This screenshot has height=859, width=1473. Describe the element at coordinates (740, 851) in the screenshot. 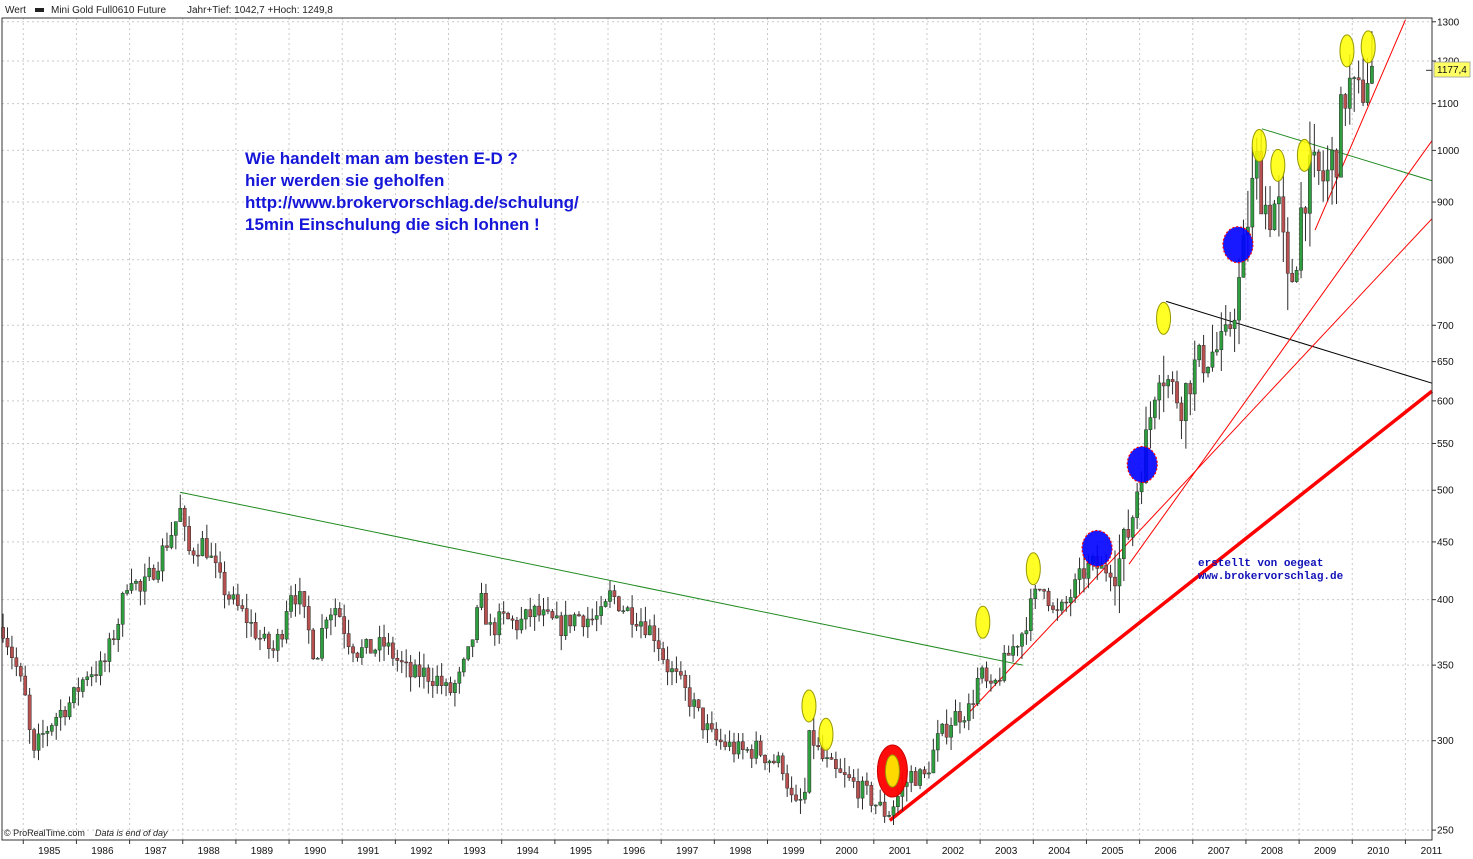

I see `x-tick-label: 1998` at that location.